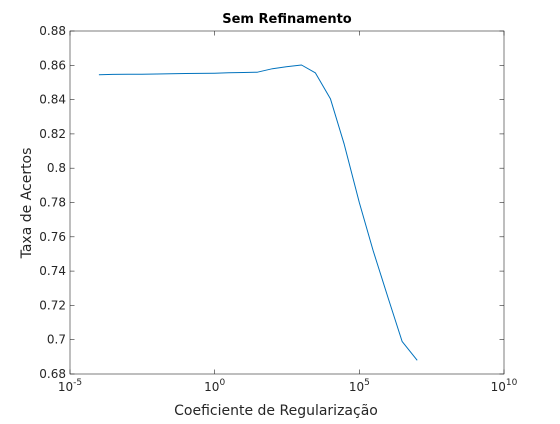 This screenshot has height=424, width=560. I want to click on x-tick-label: 10⁻⁵, so click(70, 386).